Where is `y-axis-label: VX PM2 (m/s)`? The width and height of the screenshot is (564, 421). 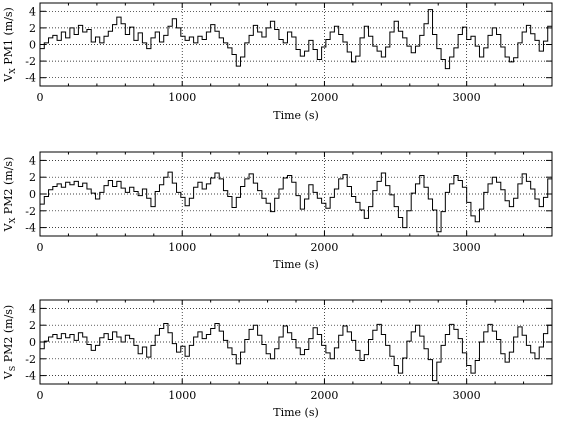 y-axis-label: VX PM2 (m/s) is located at coordinates (9, 195).